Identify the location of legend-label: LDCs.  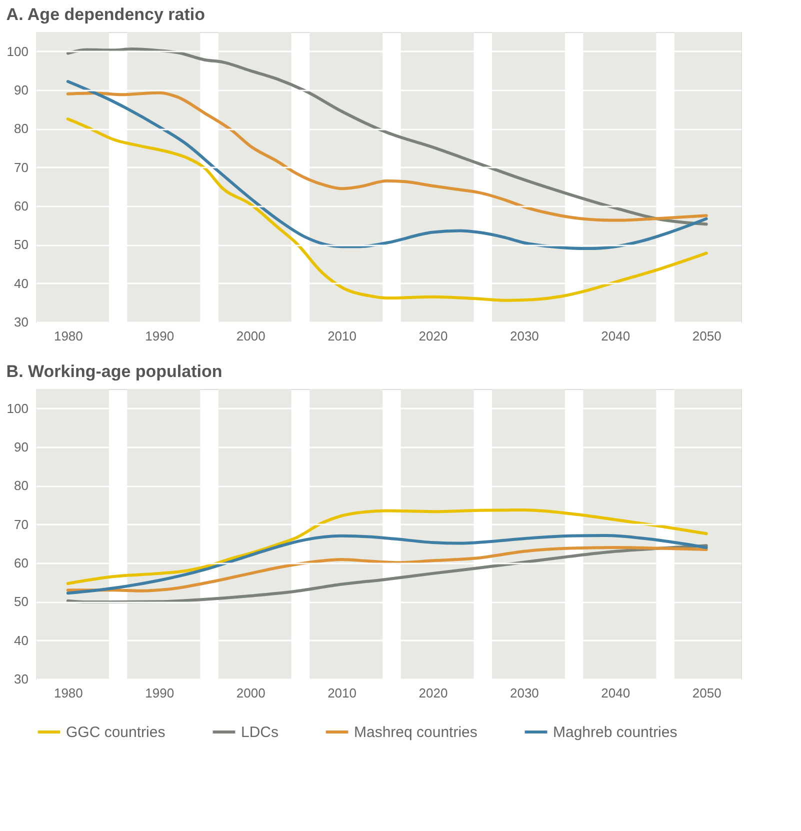
(260, 732).